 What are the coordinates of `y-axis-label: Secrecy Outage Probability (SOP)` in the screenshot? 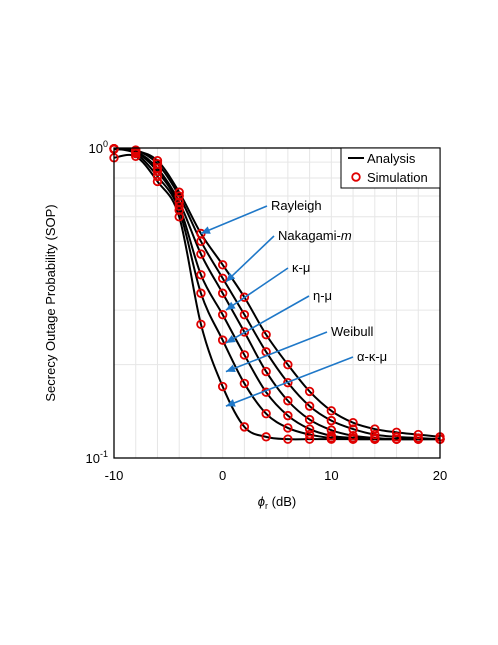 It's located at (50, 302).